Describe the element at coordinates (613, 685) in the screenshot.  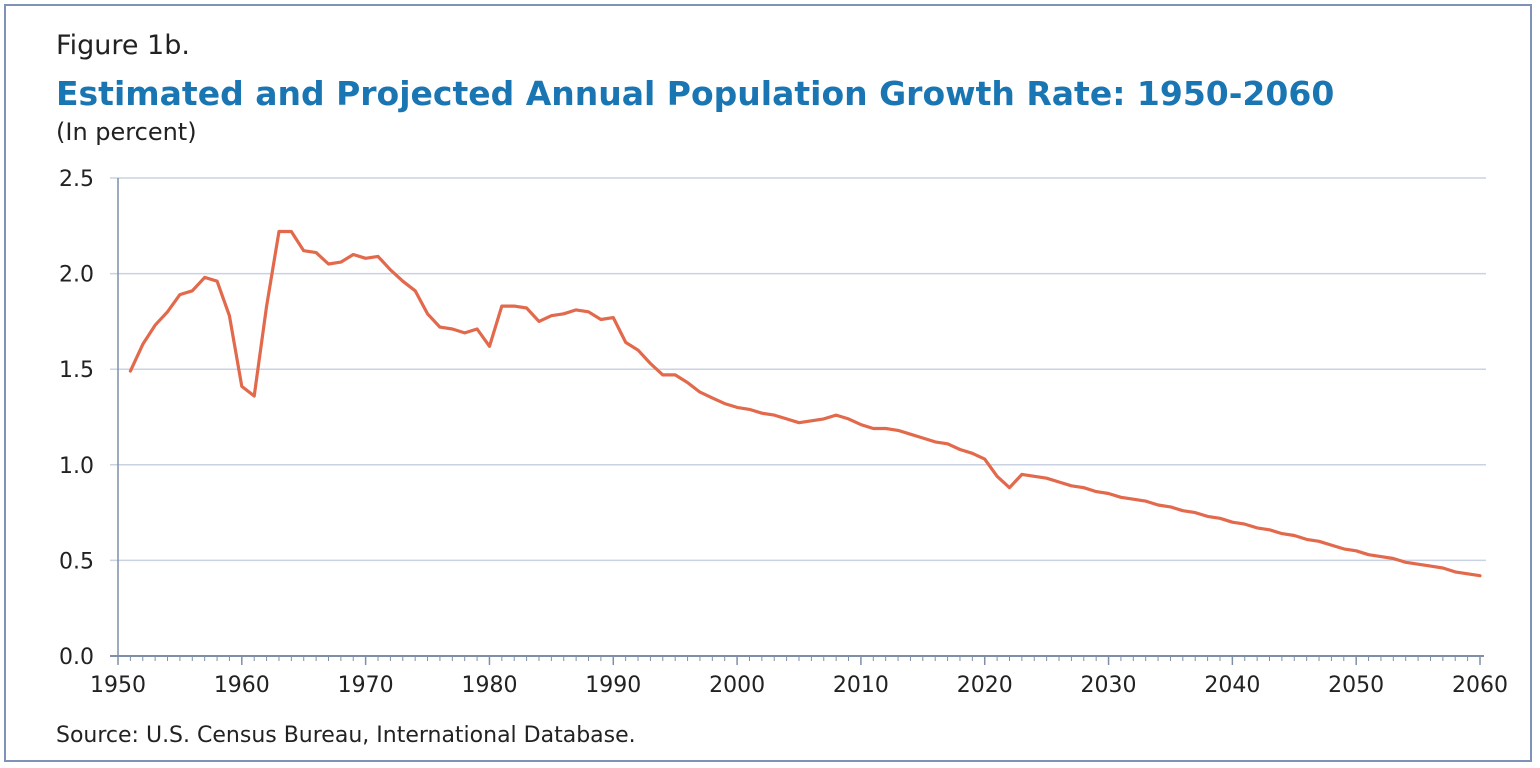
I see `x-tick-label: 1990` at that location.